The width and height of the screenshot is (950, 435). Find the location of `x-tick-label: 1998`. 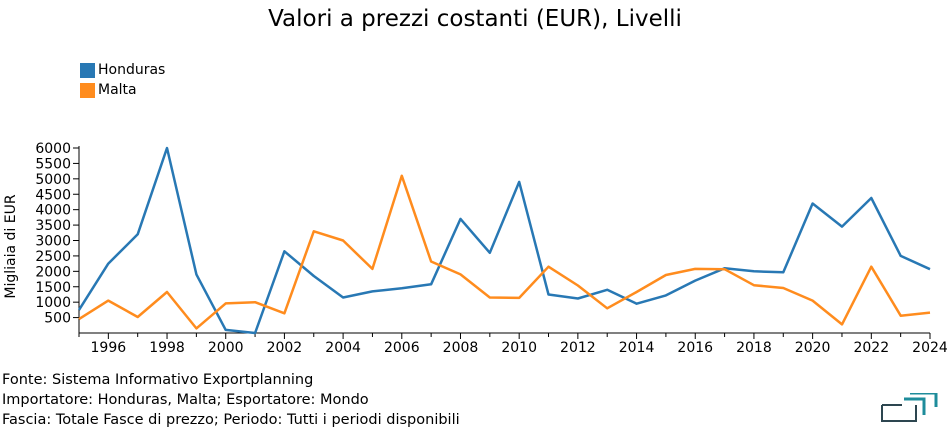

x-tick-label: 1998 is located at coordinates (167, 348).